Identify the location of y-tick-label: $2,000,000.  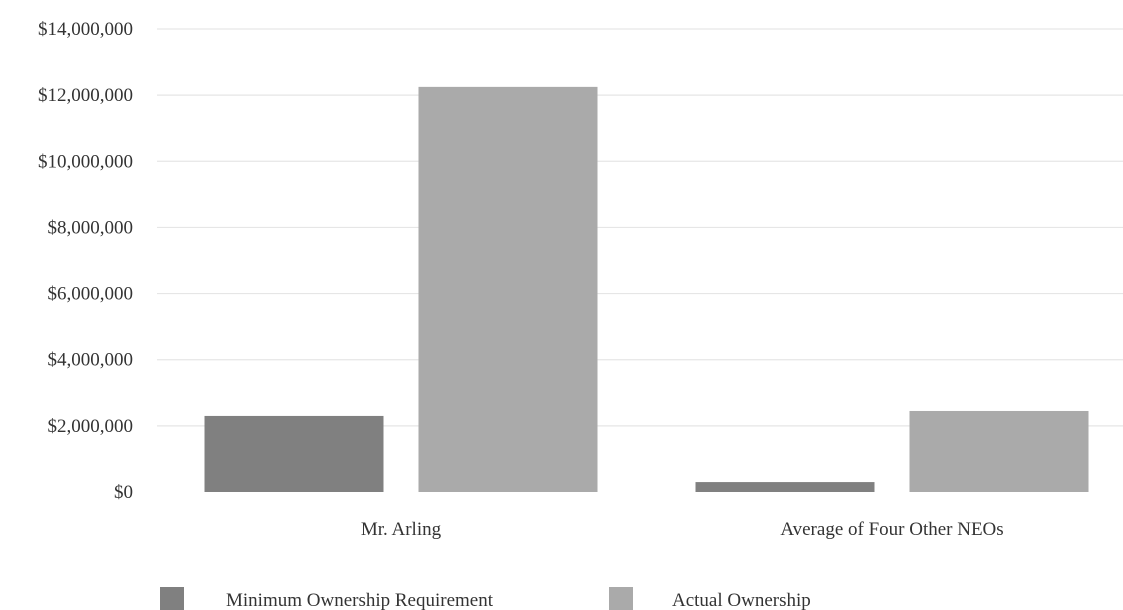
(91, 426).